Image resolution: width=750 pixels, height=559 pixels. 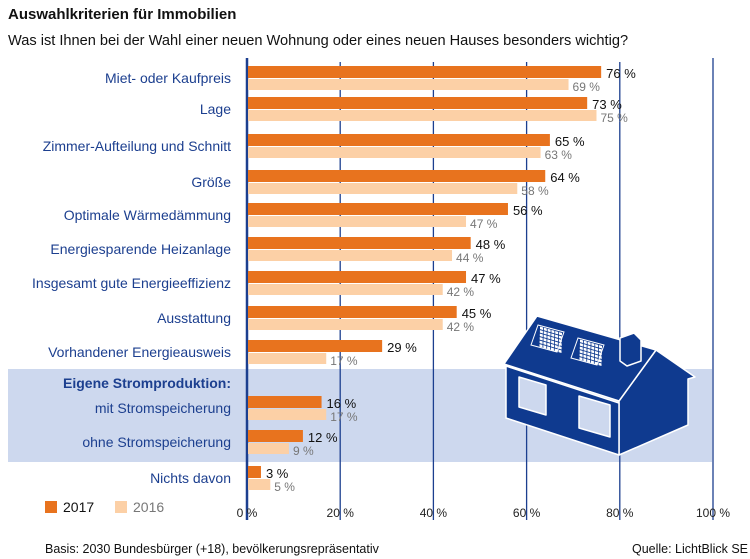 I want to click on value-label-2016: 9 %, so click(x=303, y=451).